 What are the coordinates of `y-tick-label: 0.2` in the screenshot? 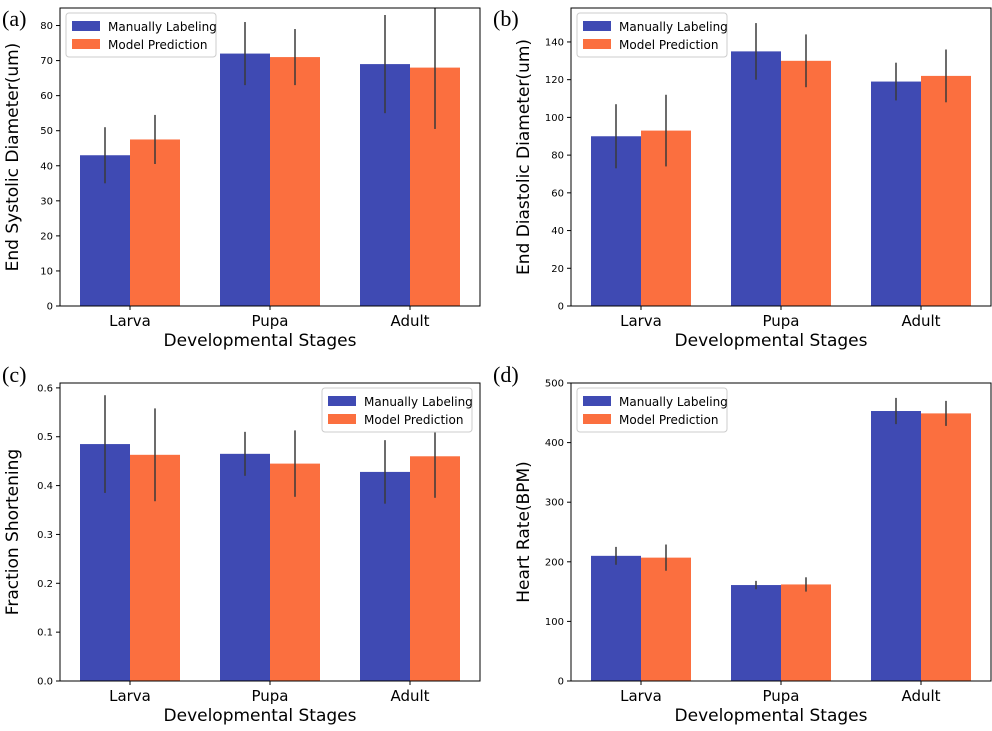 It's located at (45, 584).